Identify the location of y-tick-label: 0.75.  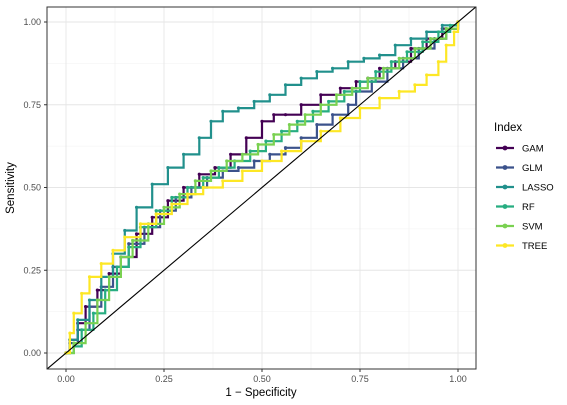
(32, 105).